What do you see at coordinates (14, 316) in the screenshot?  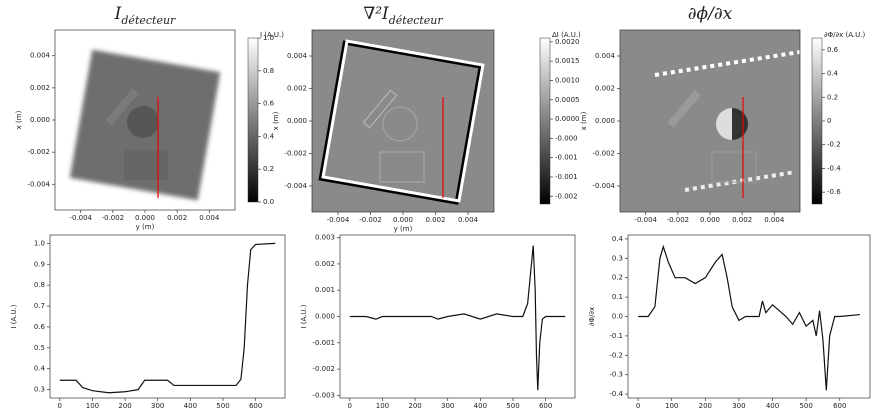 I see `y-axis-label: I (A.U.)` at bounding box center [14, 316].